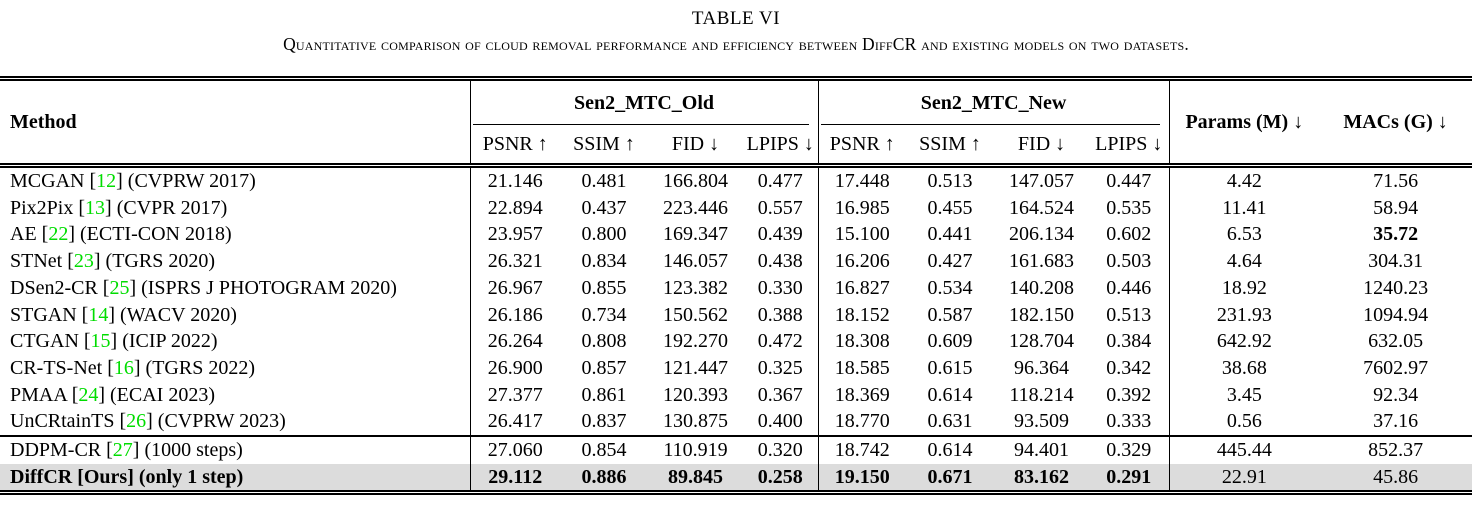  Describe the element at coordinates (514, 341) in the screenshot. I see `old-psnr-cell: 26.264` at that location.